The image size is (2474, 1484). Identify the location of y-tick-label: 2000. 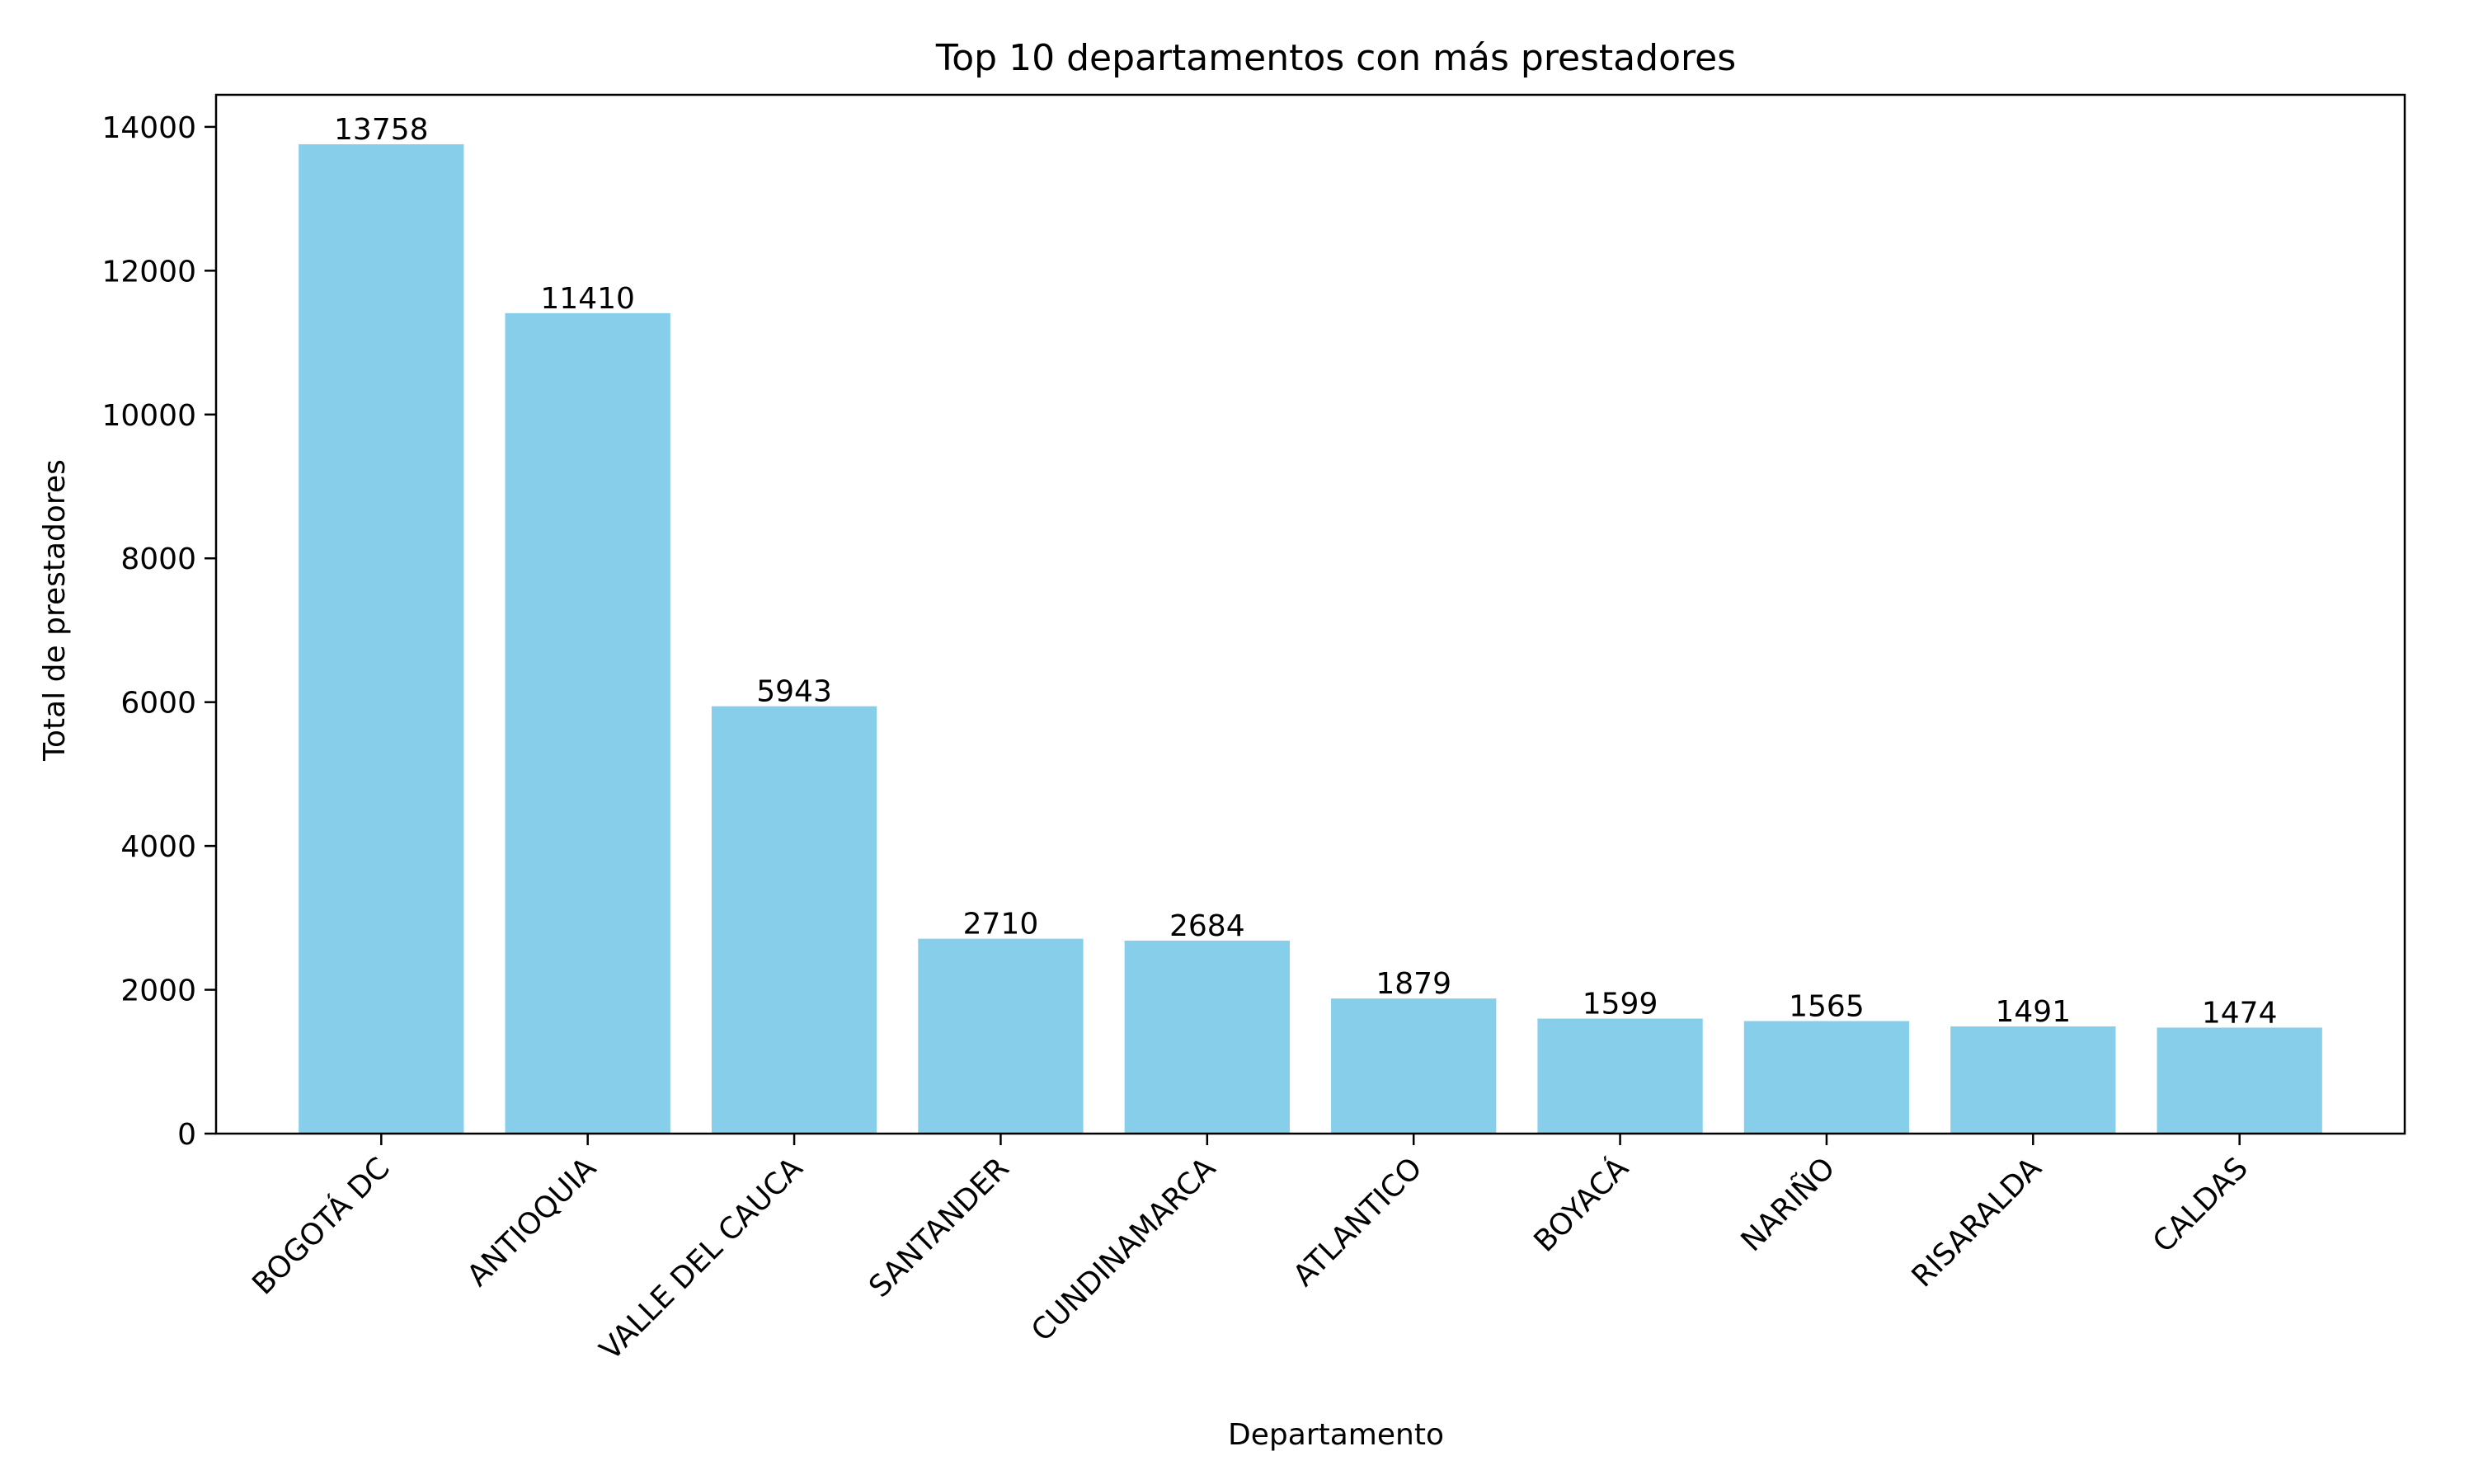
(158, 991).